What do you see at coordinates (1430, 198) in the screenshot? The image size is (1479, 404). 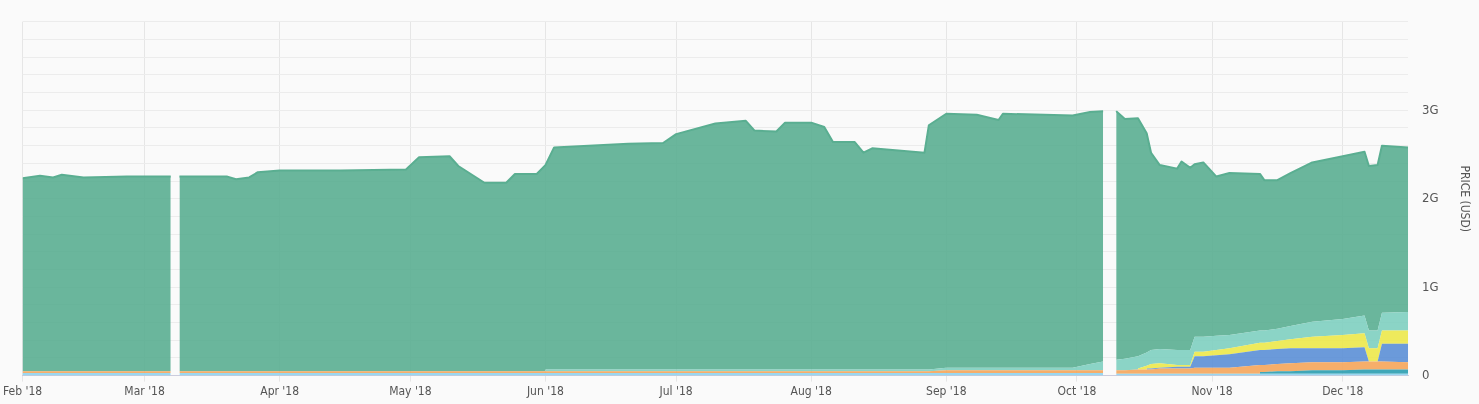 I see `y-tick-label: 2G` at bounding box center [1430, 198].